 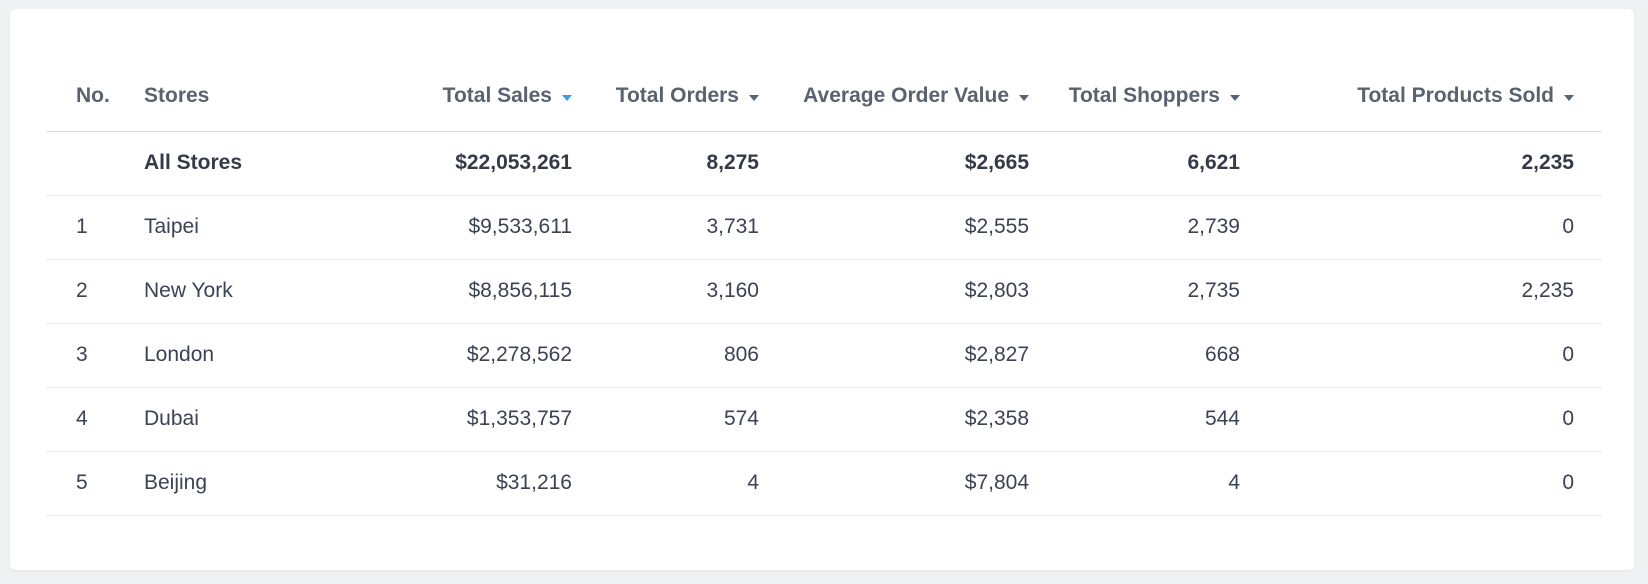 I want to click on header-stores: Stores, so click(x=244, y=98).